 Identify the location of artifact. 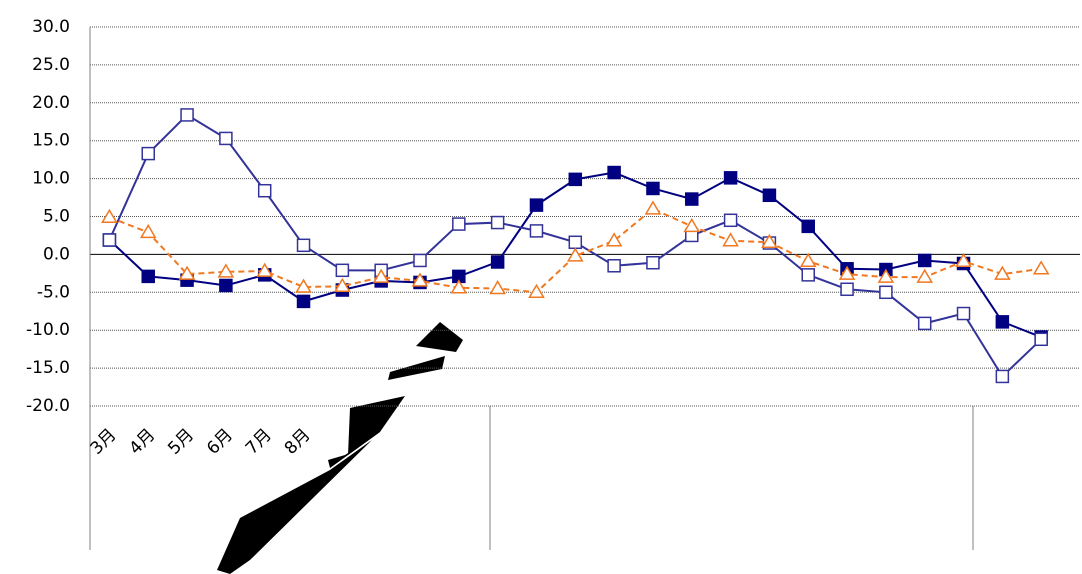
(340, 448).